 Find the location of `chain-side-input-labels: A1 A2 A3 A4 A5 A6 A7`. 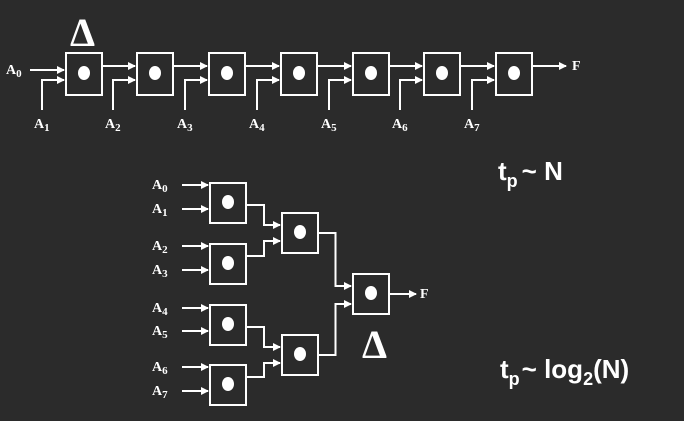

chain-side-input-labels: A1 A2 A3 A4 A5 A6 A7 is located at coordinates (257, 125).